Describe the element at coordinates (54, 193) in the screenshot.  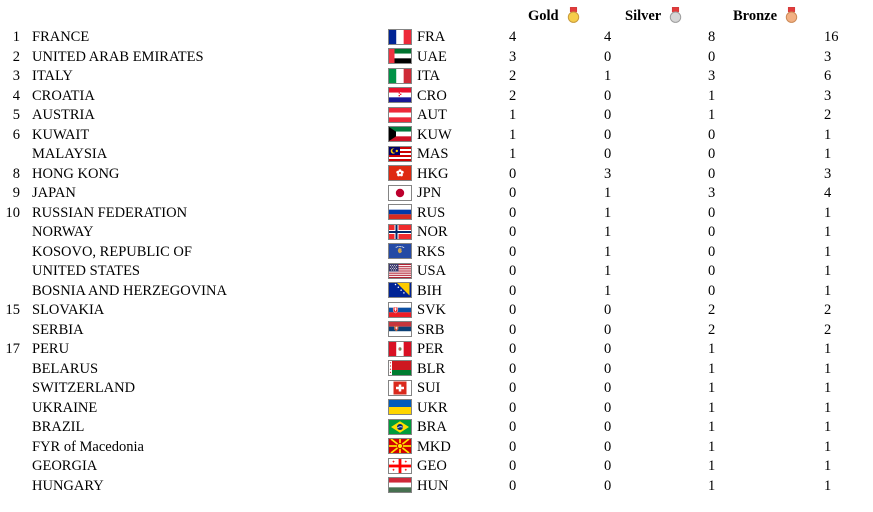
I see `country-cell: JAPAN` at that location.